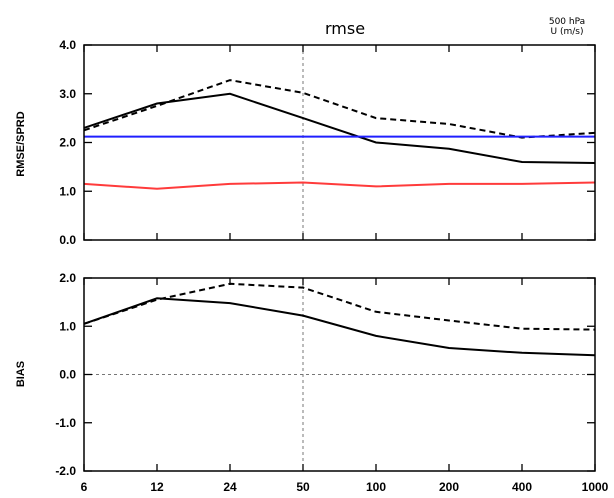  I want to click on y-tick-label: 3.0, so click(67, 94).